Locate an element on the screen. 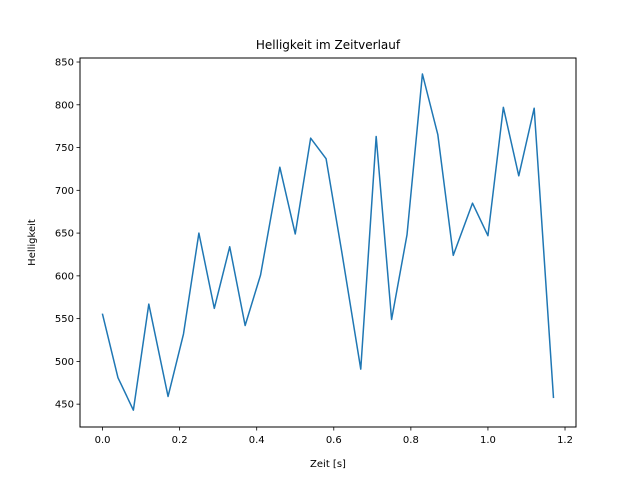 The width and height of the screenshot is (640, 480). y-tick-label: 450 is located at coordinates (64, 405).